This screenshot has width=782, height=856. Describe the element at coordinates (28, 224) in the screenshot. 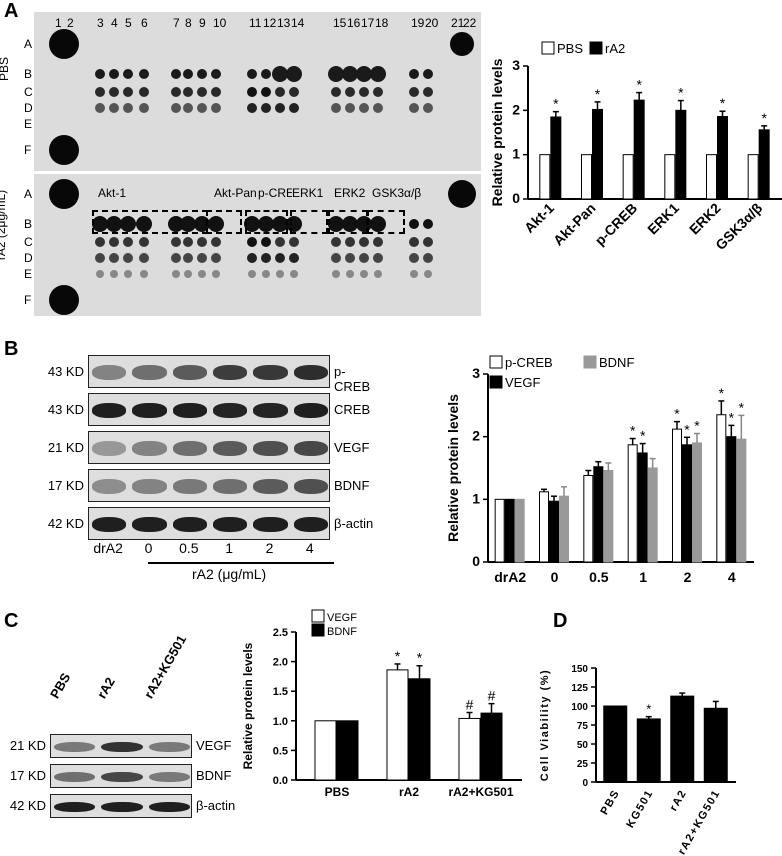

I see `row-letter: B` at that location.